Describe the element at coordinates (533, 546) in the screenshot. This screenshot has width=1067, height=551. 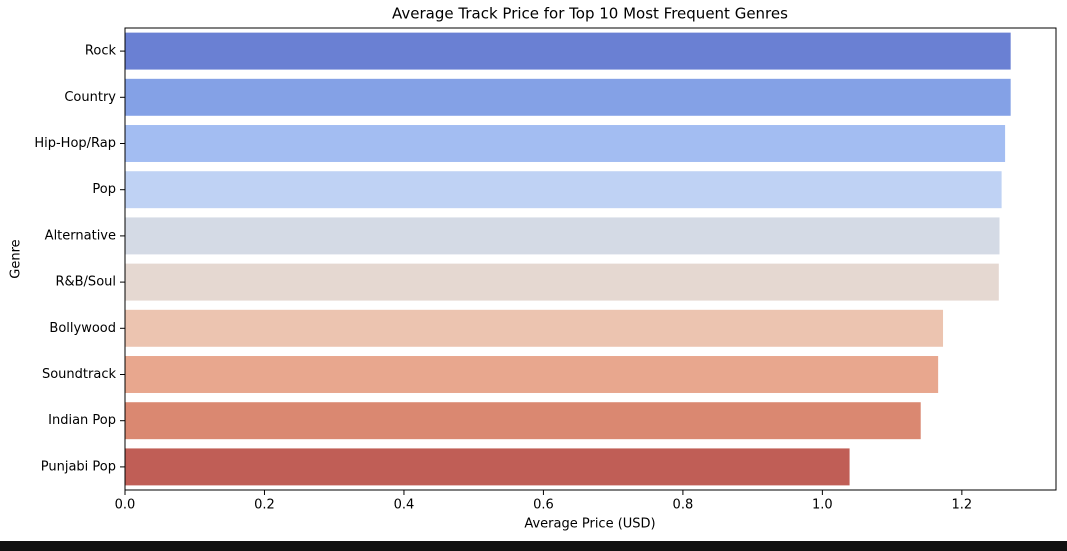
I see `screen-strip` at that location.